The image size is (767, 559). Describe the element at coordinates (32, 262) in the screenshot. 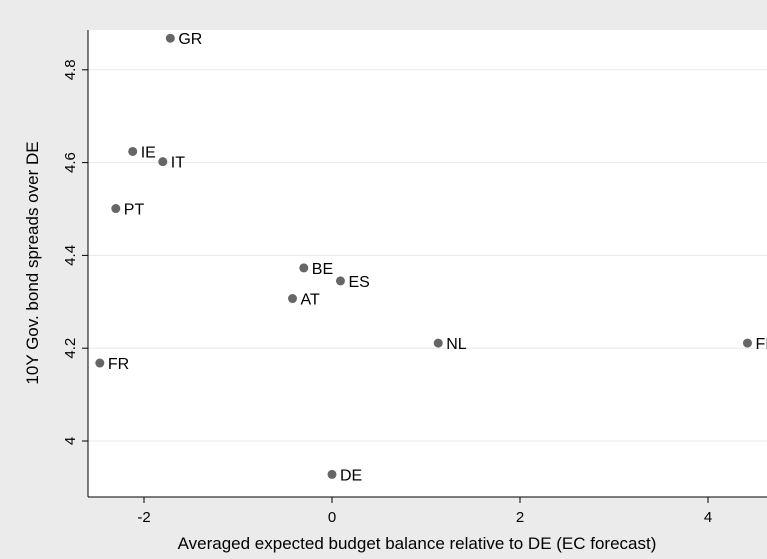

I see `y-axis-label: 10Y Gov. bond spreads over DE` at that location.